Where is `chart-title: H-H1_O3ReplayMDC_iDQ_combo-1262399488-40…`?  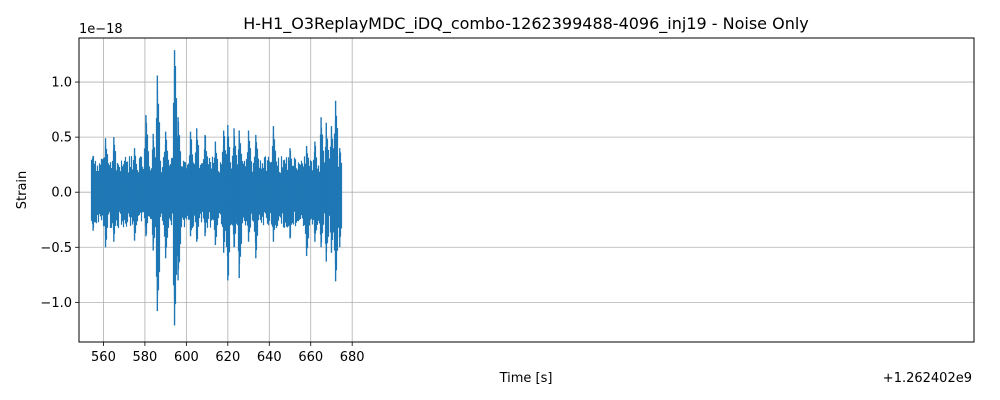
chart-title: H-H1_O3ReplayMDC_iDQ_combo-1262399488-40… is located at coordinates (526, 24).